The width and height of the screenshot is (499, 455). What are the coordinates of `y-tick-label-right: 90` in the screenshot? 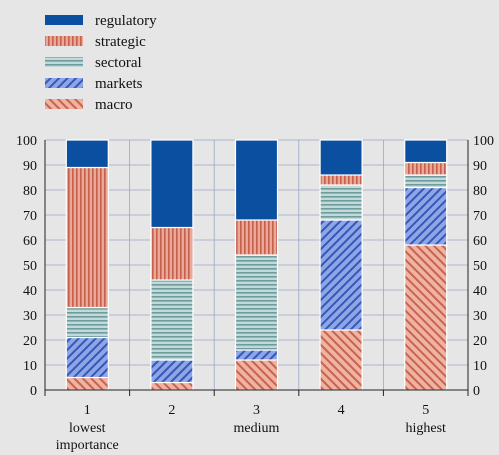 It's located at (480, 166).